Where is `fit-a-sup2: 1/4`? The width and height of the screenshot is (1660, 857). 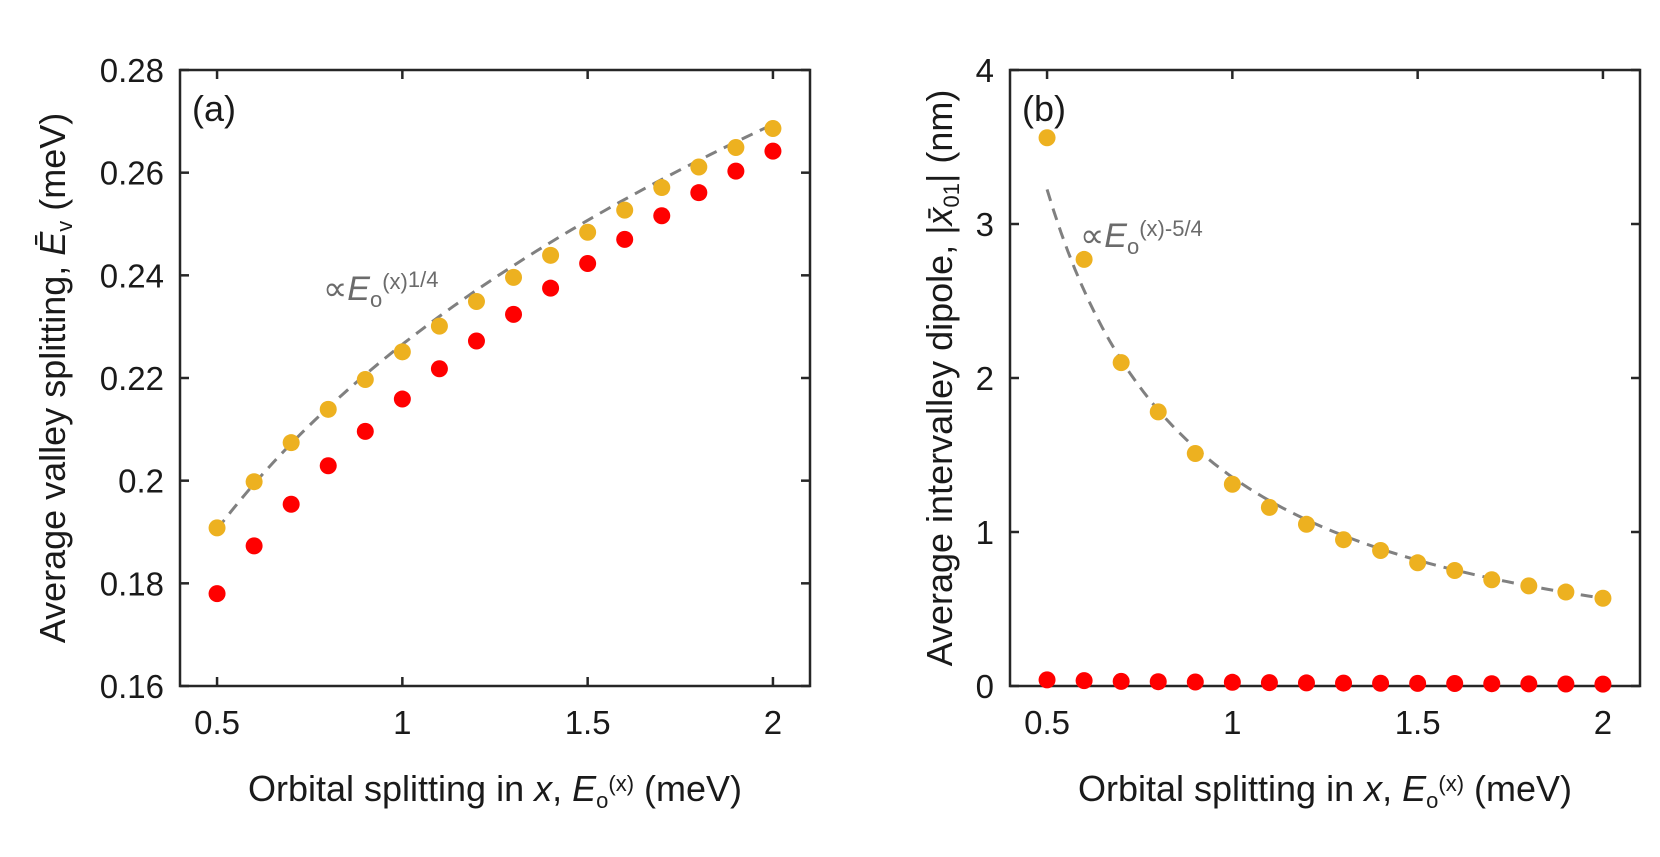 fit-a-sup2: 1/4 is located at coordinates (423, 279).